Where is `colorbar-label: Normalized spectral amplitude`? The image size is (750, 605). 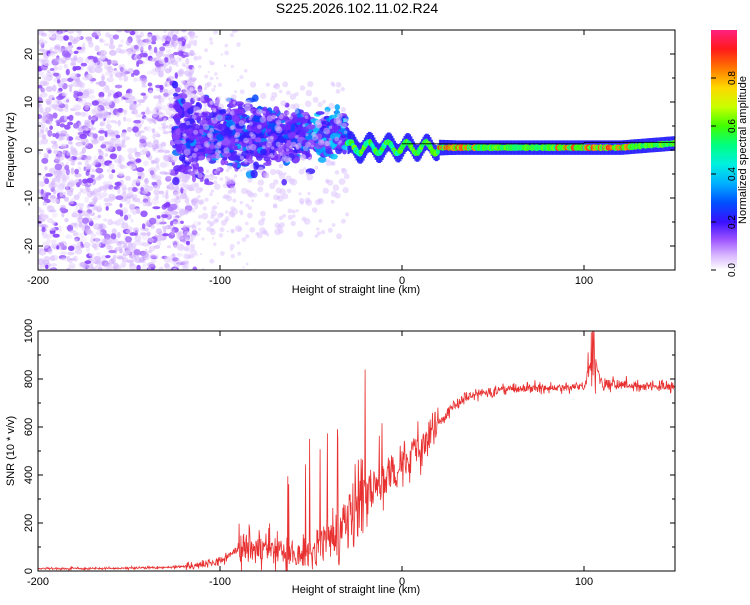
colorbar-label: Normalized spectral amplitude is located at coordinates (743, 150).